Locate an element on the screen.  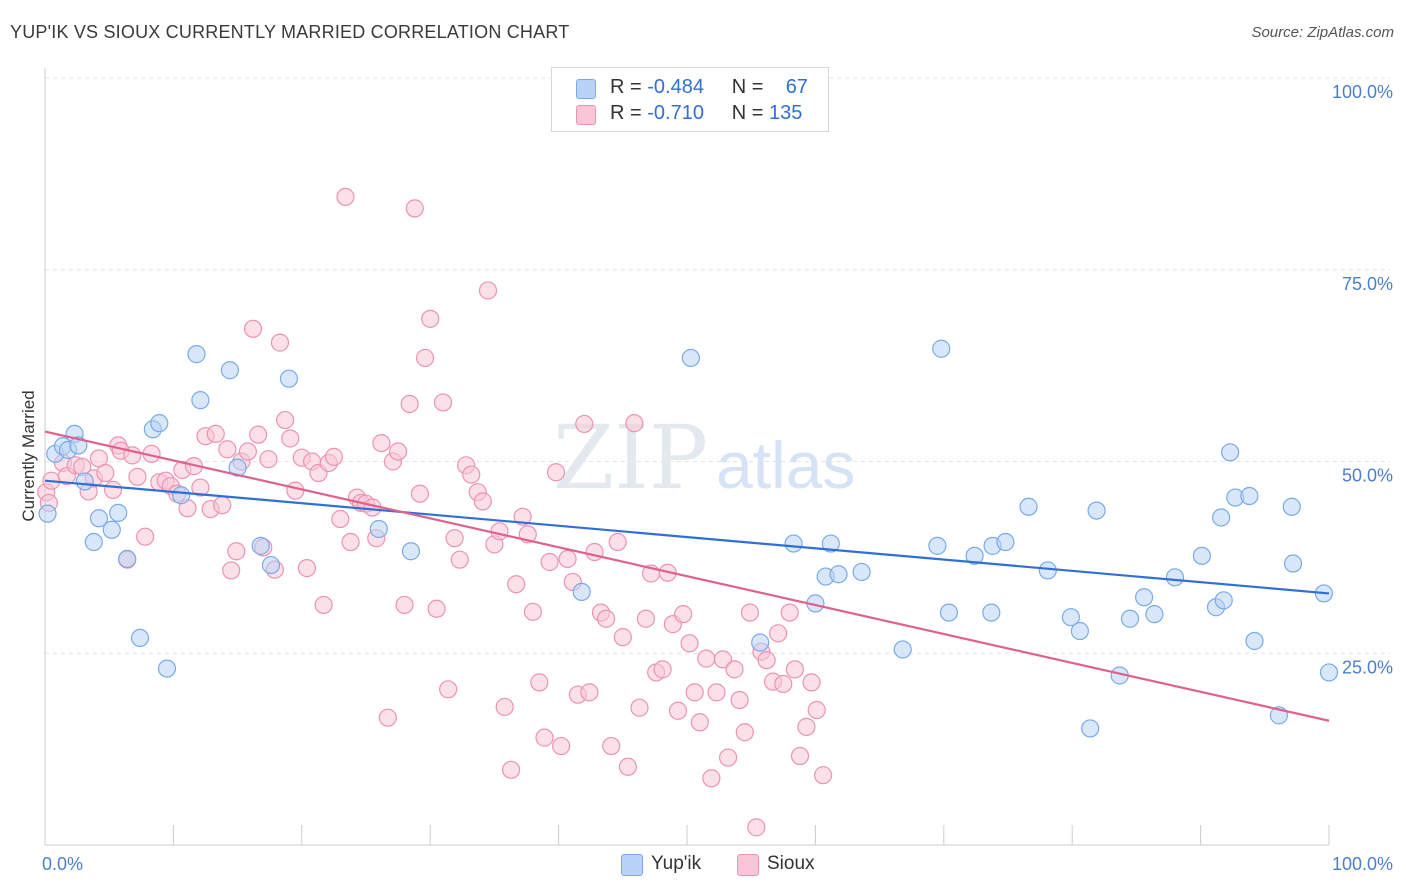
r-value: -0.484 is located at coordinates (675, 87).